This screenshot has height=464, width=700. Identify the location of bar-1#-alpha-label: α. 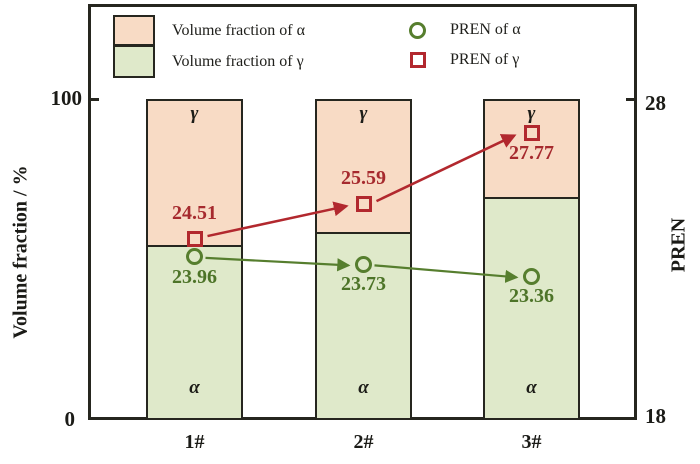
(194, 387).